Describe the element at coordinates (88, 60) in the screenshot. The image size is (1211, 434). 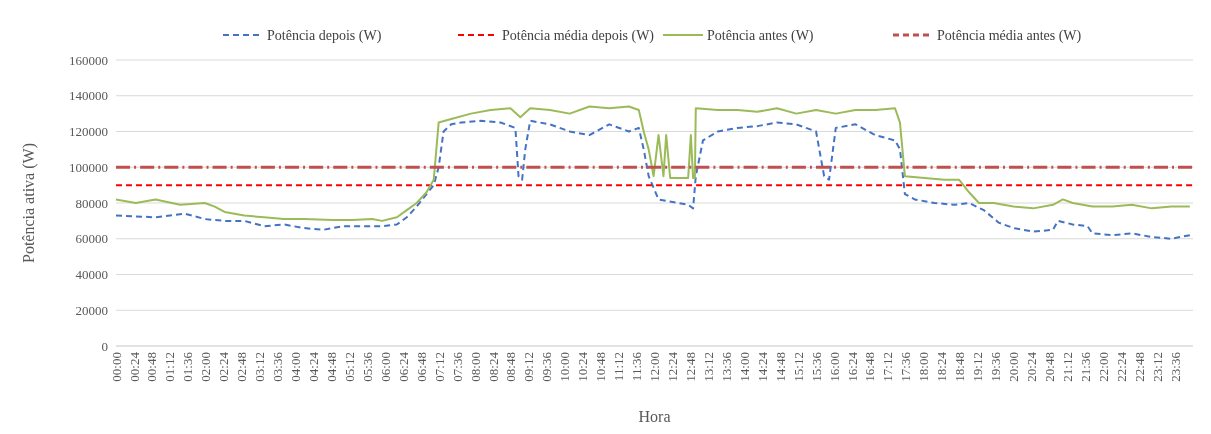
I see `y-tick-label: 160000` at that location.